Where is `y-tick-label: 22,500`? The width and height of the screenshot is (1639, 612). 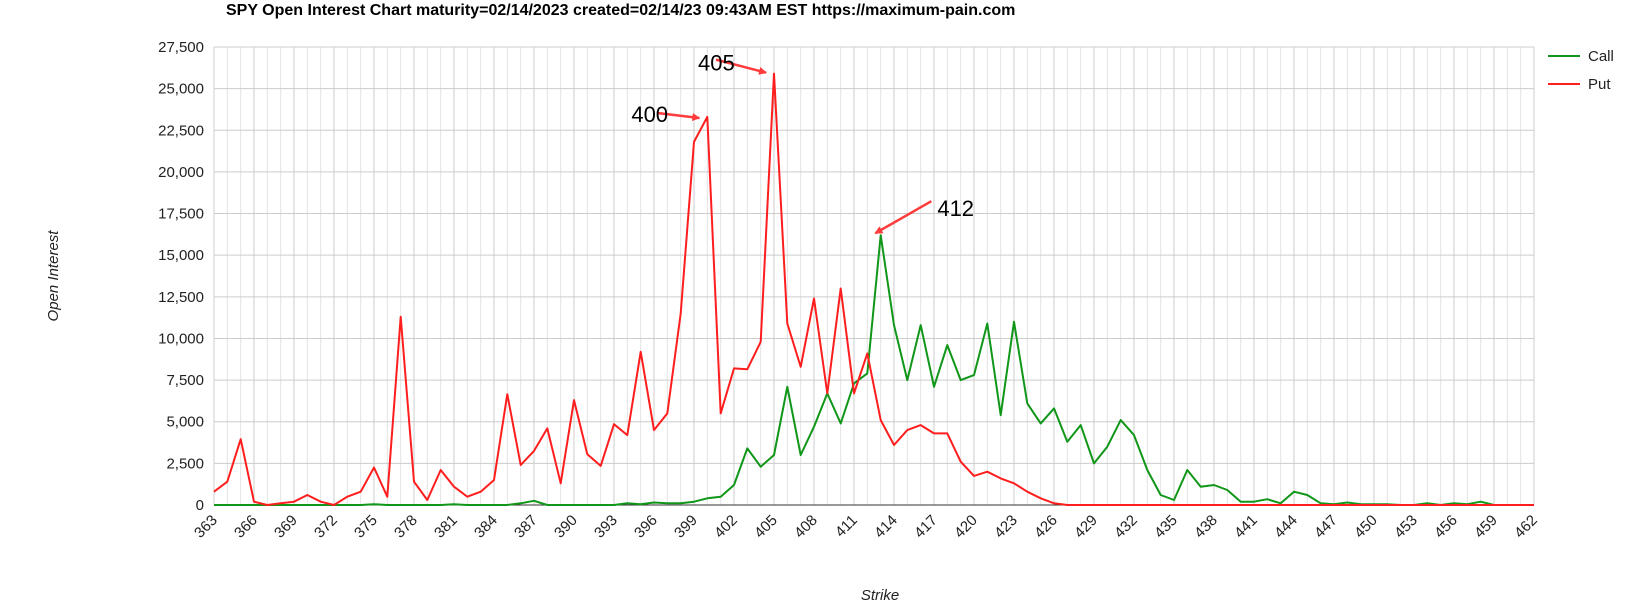 y-tick-label: 22,500 is located at coordinates (181, 130).